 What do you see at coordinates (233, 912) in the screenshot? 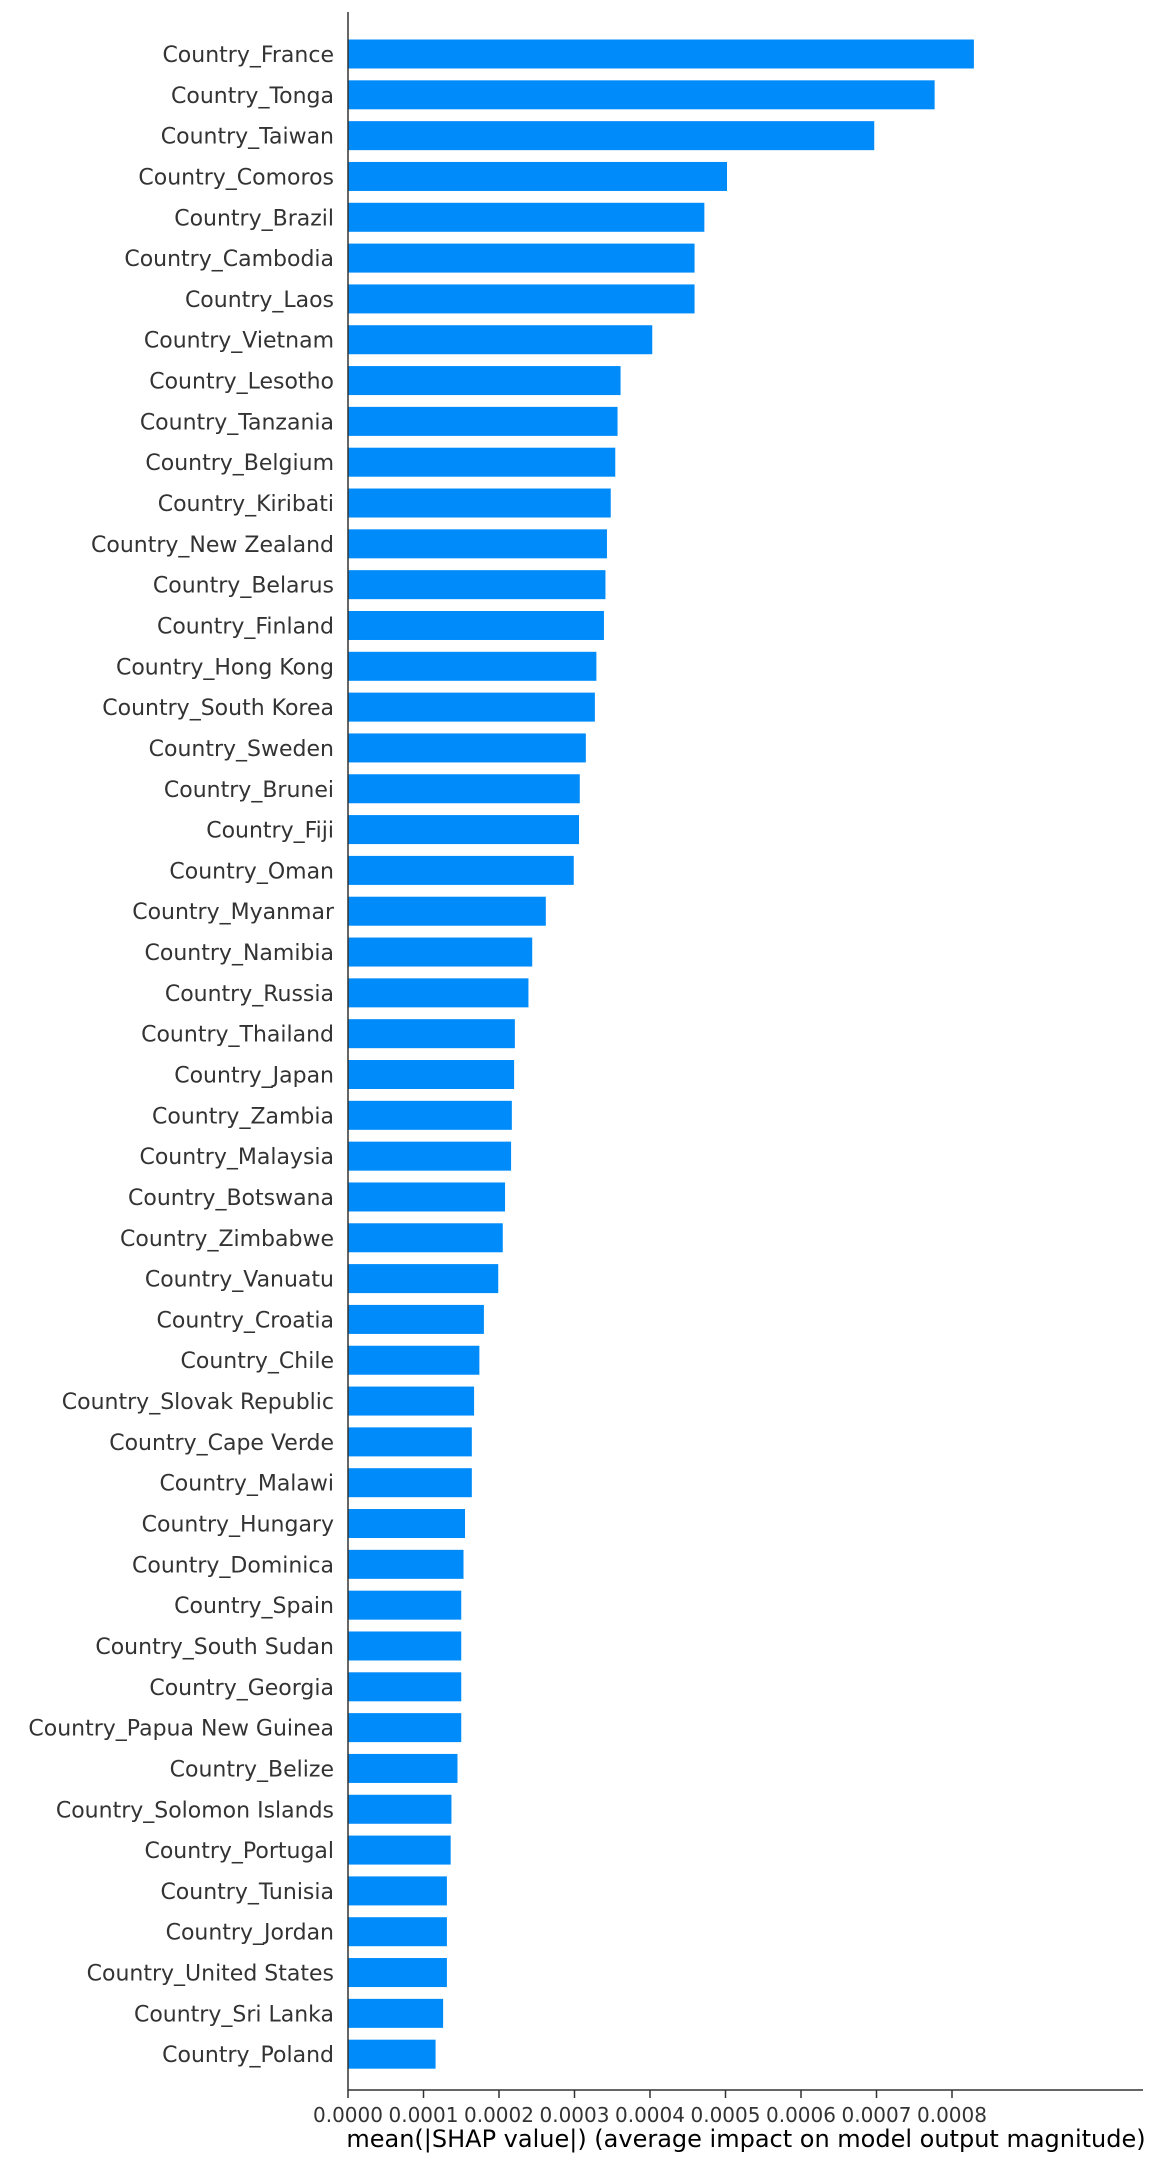
I see `category-label-21: Country_Myanmar` at bounding box center [233, 912].